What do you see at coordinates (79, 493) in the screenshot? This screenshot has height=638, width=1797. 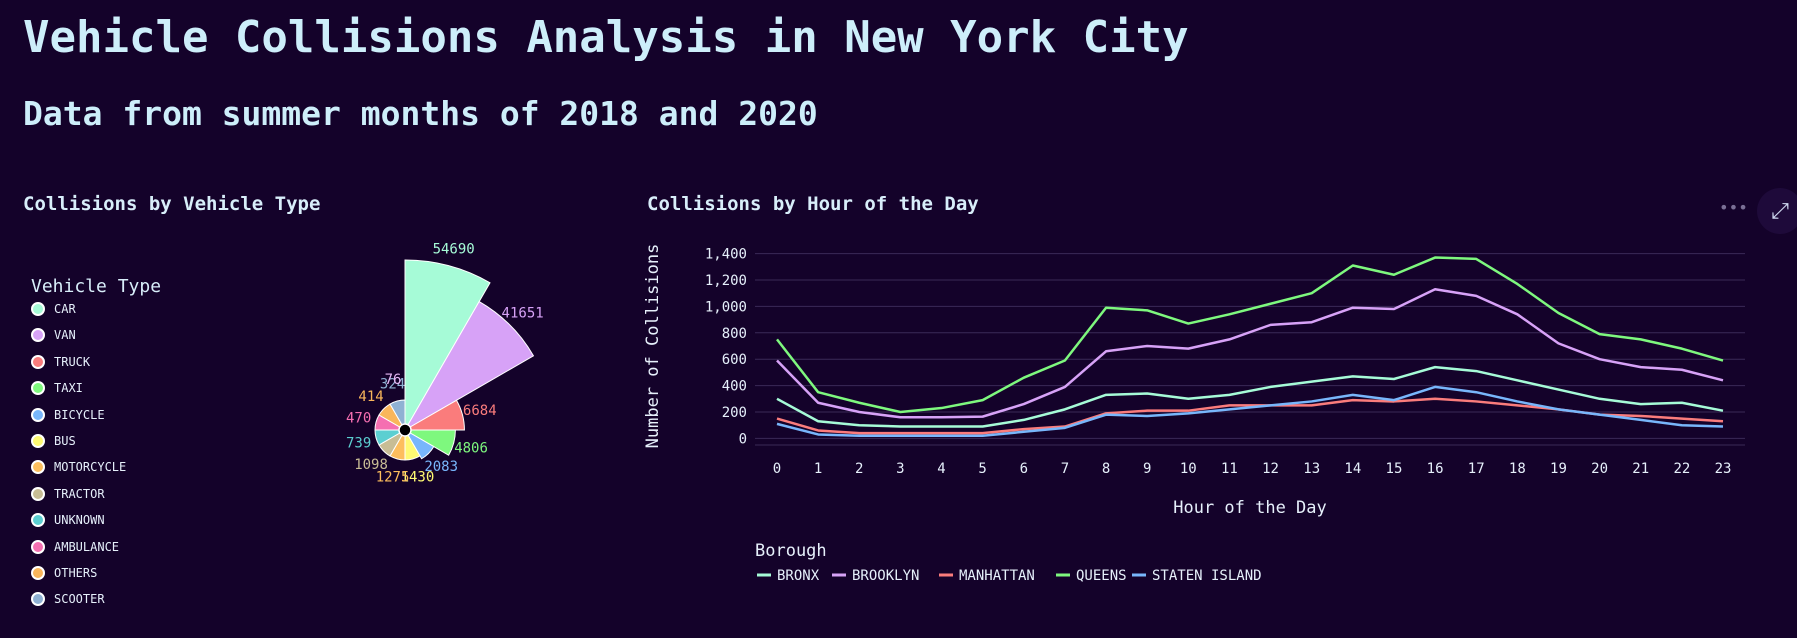 I see `legend-label: TRACTOR` at bounding box center [79, 493].